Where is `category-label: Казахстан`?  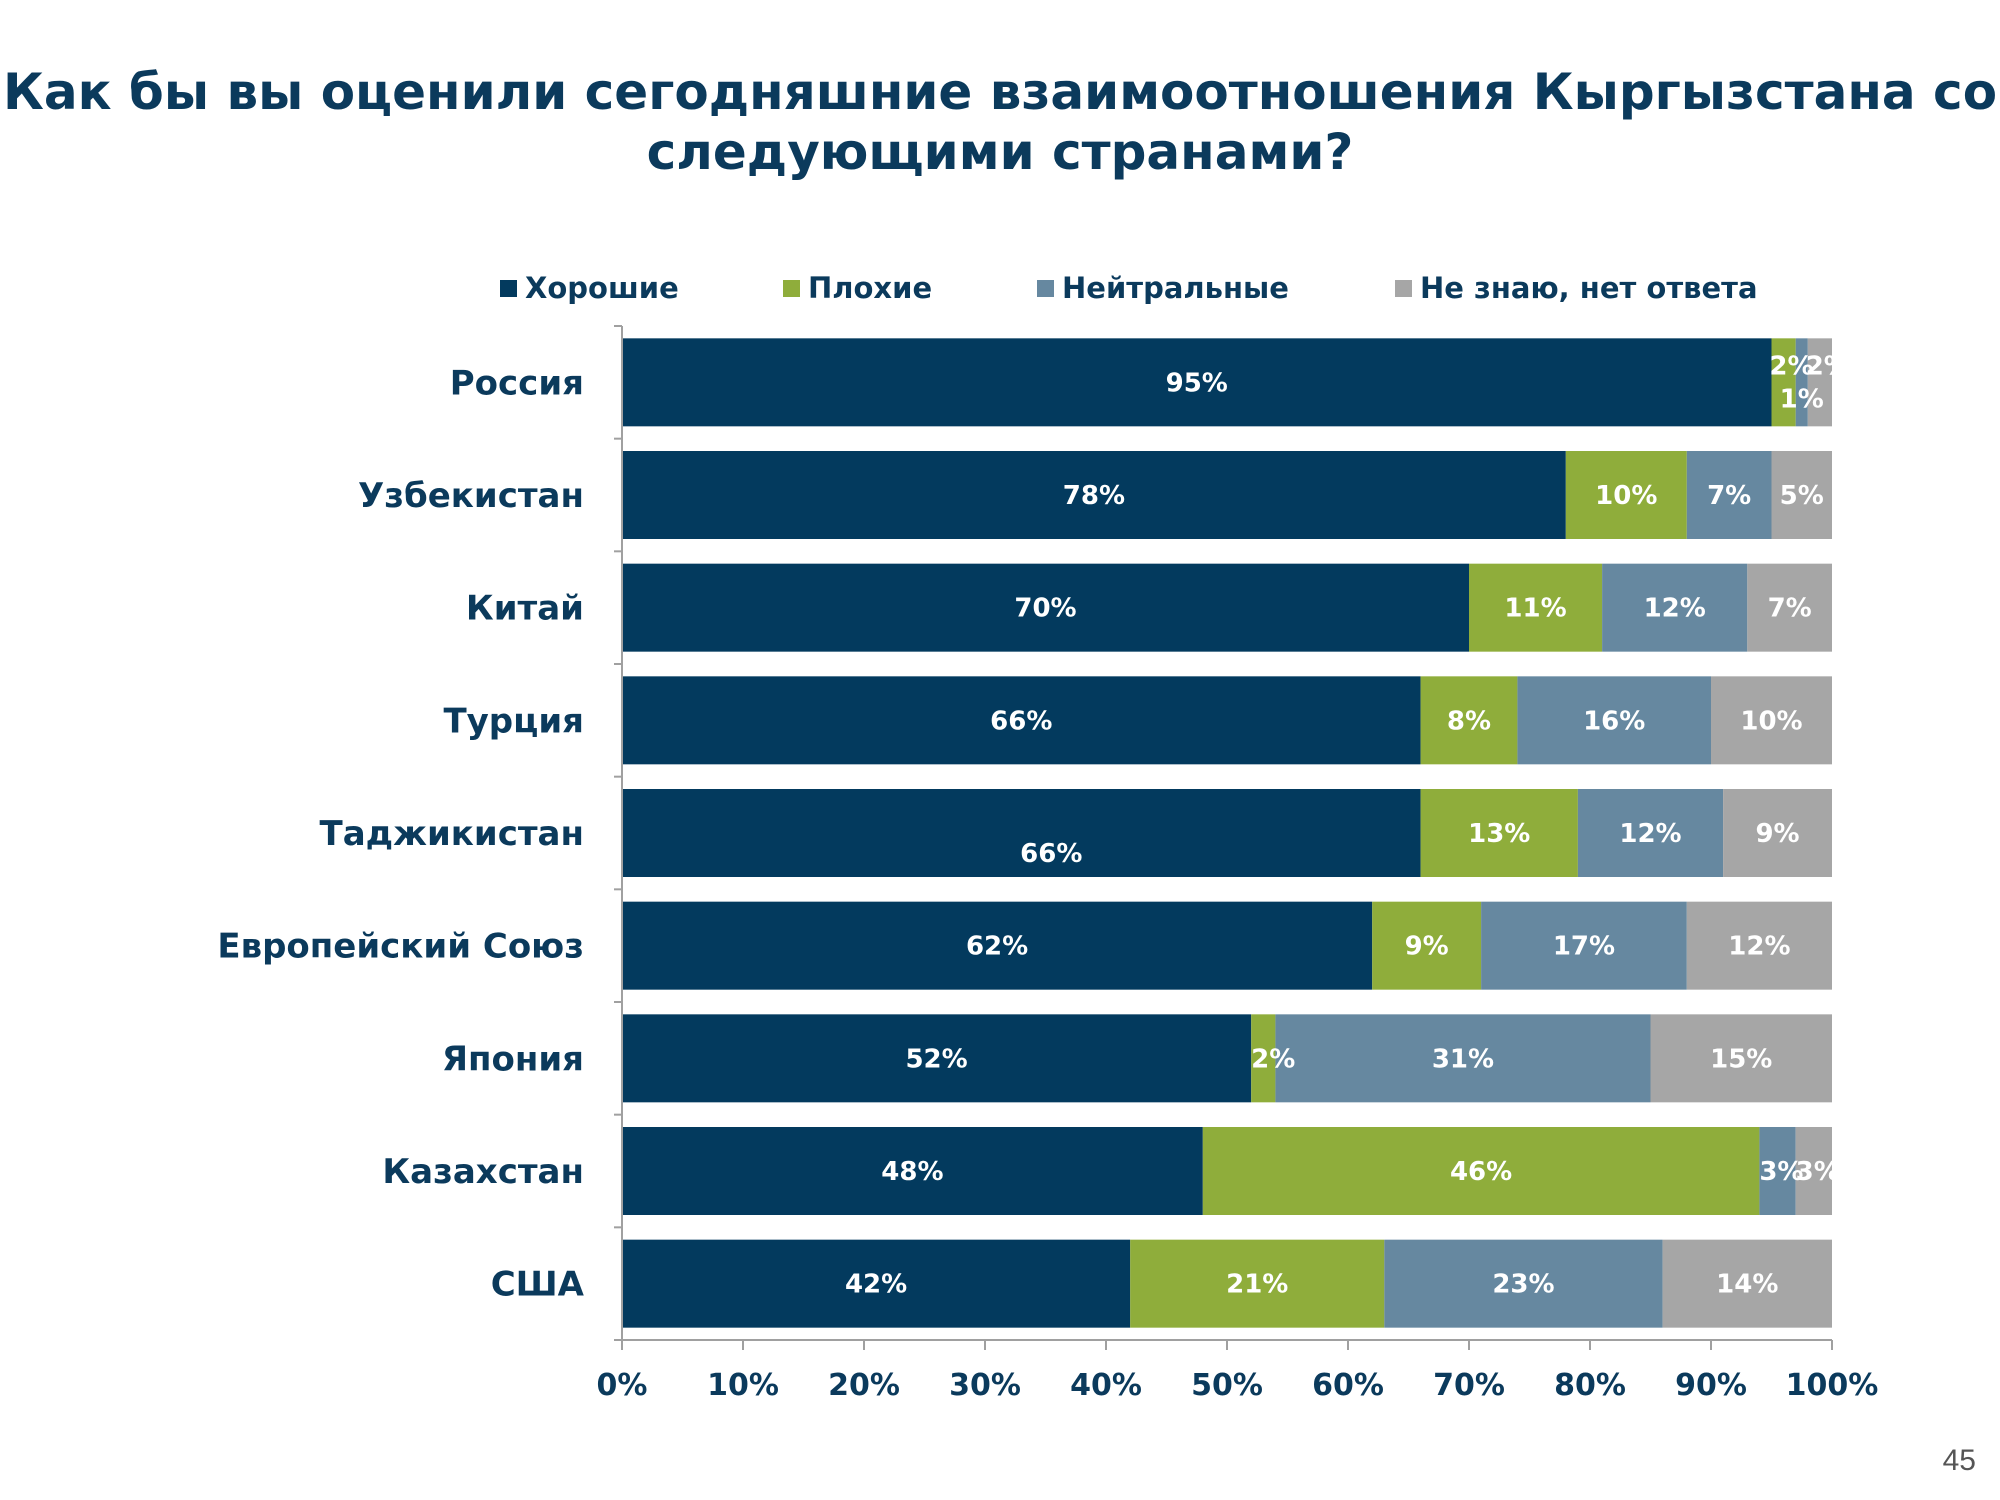 category-label: Казахстан is located at coordinates (483, 1172).